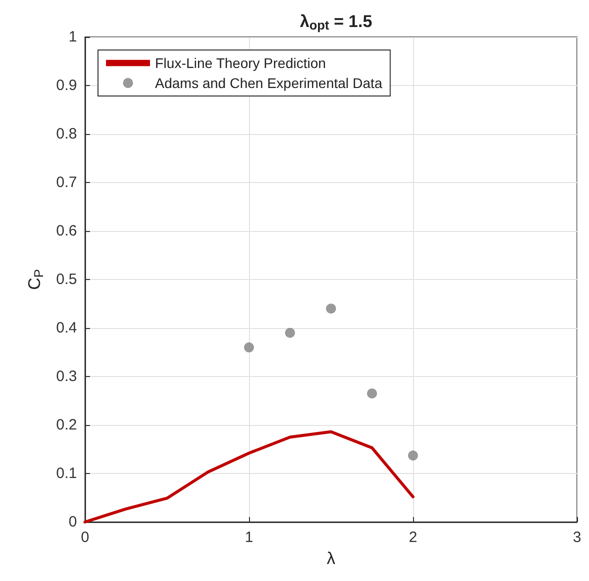  I want to click on y-tick-label: 0.2, so click(66, 425).